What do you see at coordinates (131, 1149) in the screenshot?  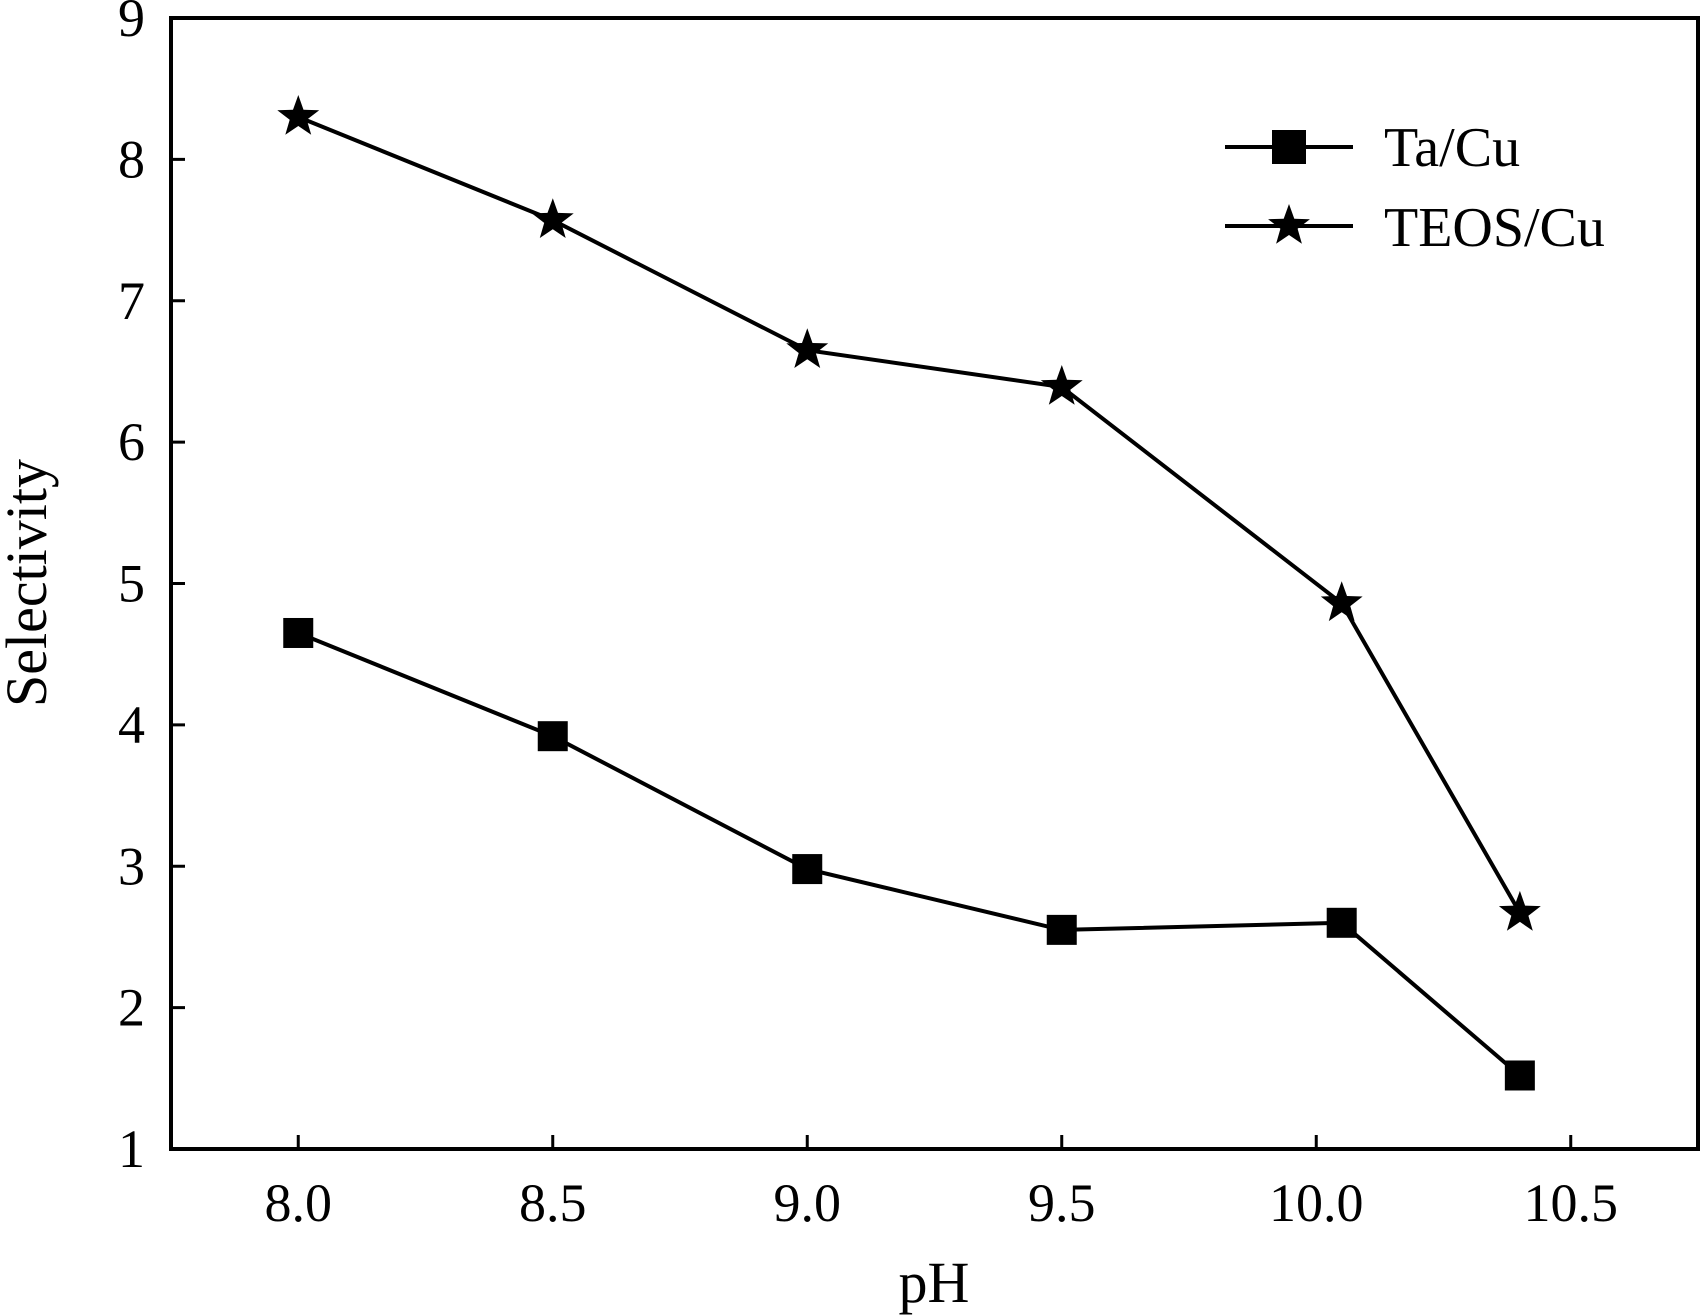 I see `y-tick-label-0: 1` at bounding box center [131, 1149].